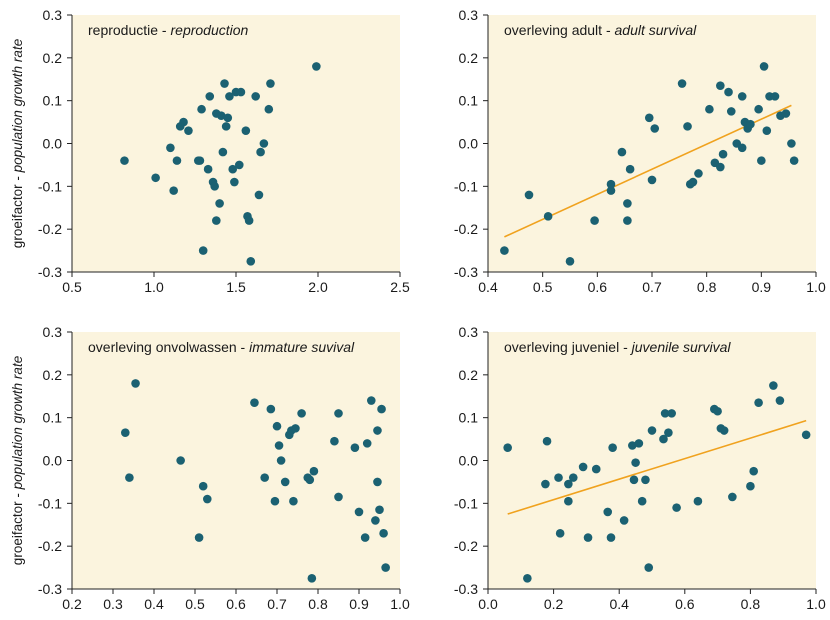 This screenshot has width=830, height=620. What do you see at coordinates (17, 533) in the screenshot?
I see `y-axis-label-nl: groeifactor` at bounding box center [17, 533].